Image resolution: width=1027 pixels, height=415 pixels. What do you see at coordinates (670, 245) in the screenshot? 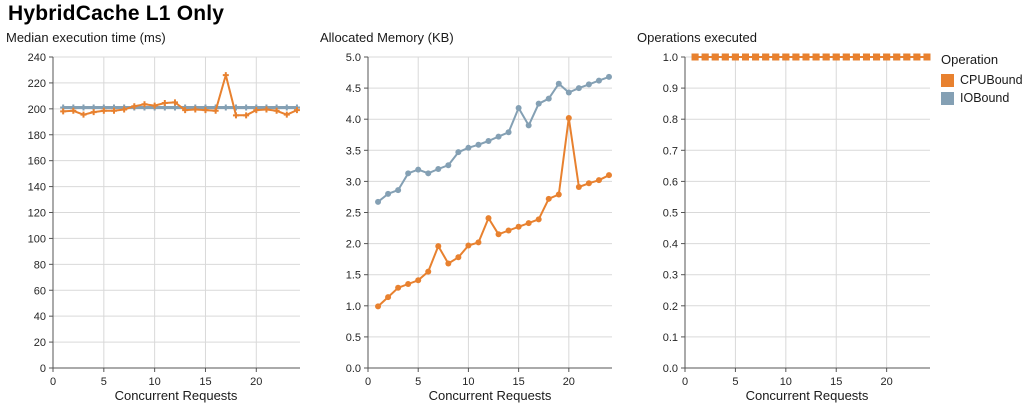
I see `y-tick-label: 0.4` at bounding box center [670, 245].